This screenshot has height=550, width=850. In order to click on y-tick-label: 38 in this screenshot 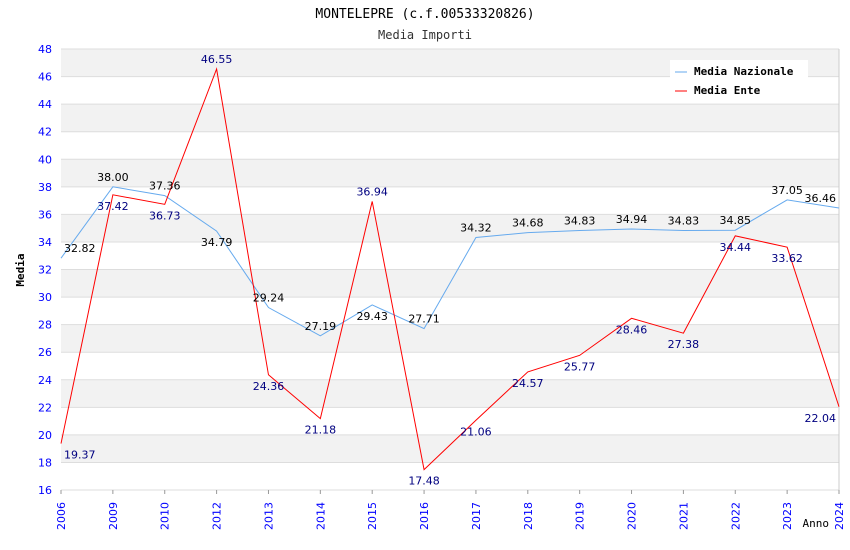, I will do `click(45, 187)`.